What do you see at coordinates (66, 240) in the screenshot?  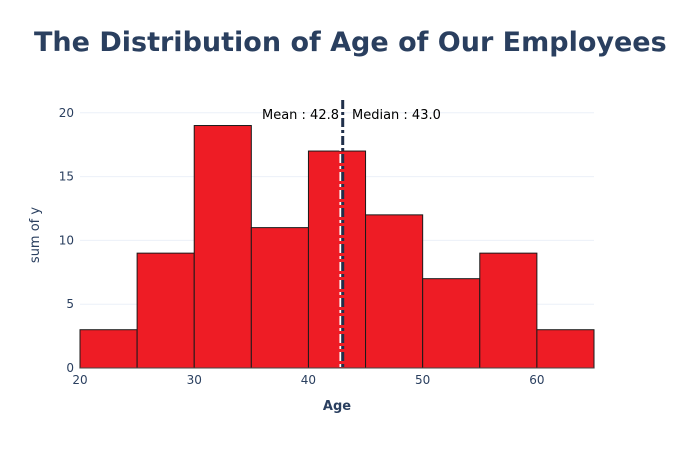 I see `y-tick-label: 10` at bounding box center [66, 240].